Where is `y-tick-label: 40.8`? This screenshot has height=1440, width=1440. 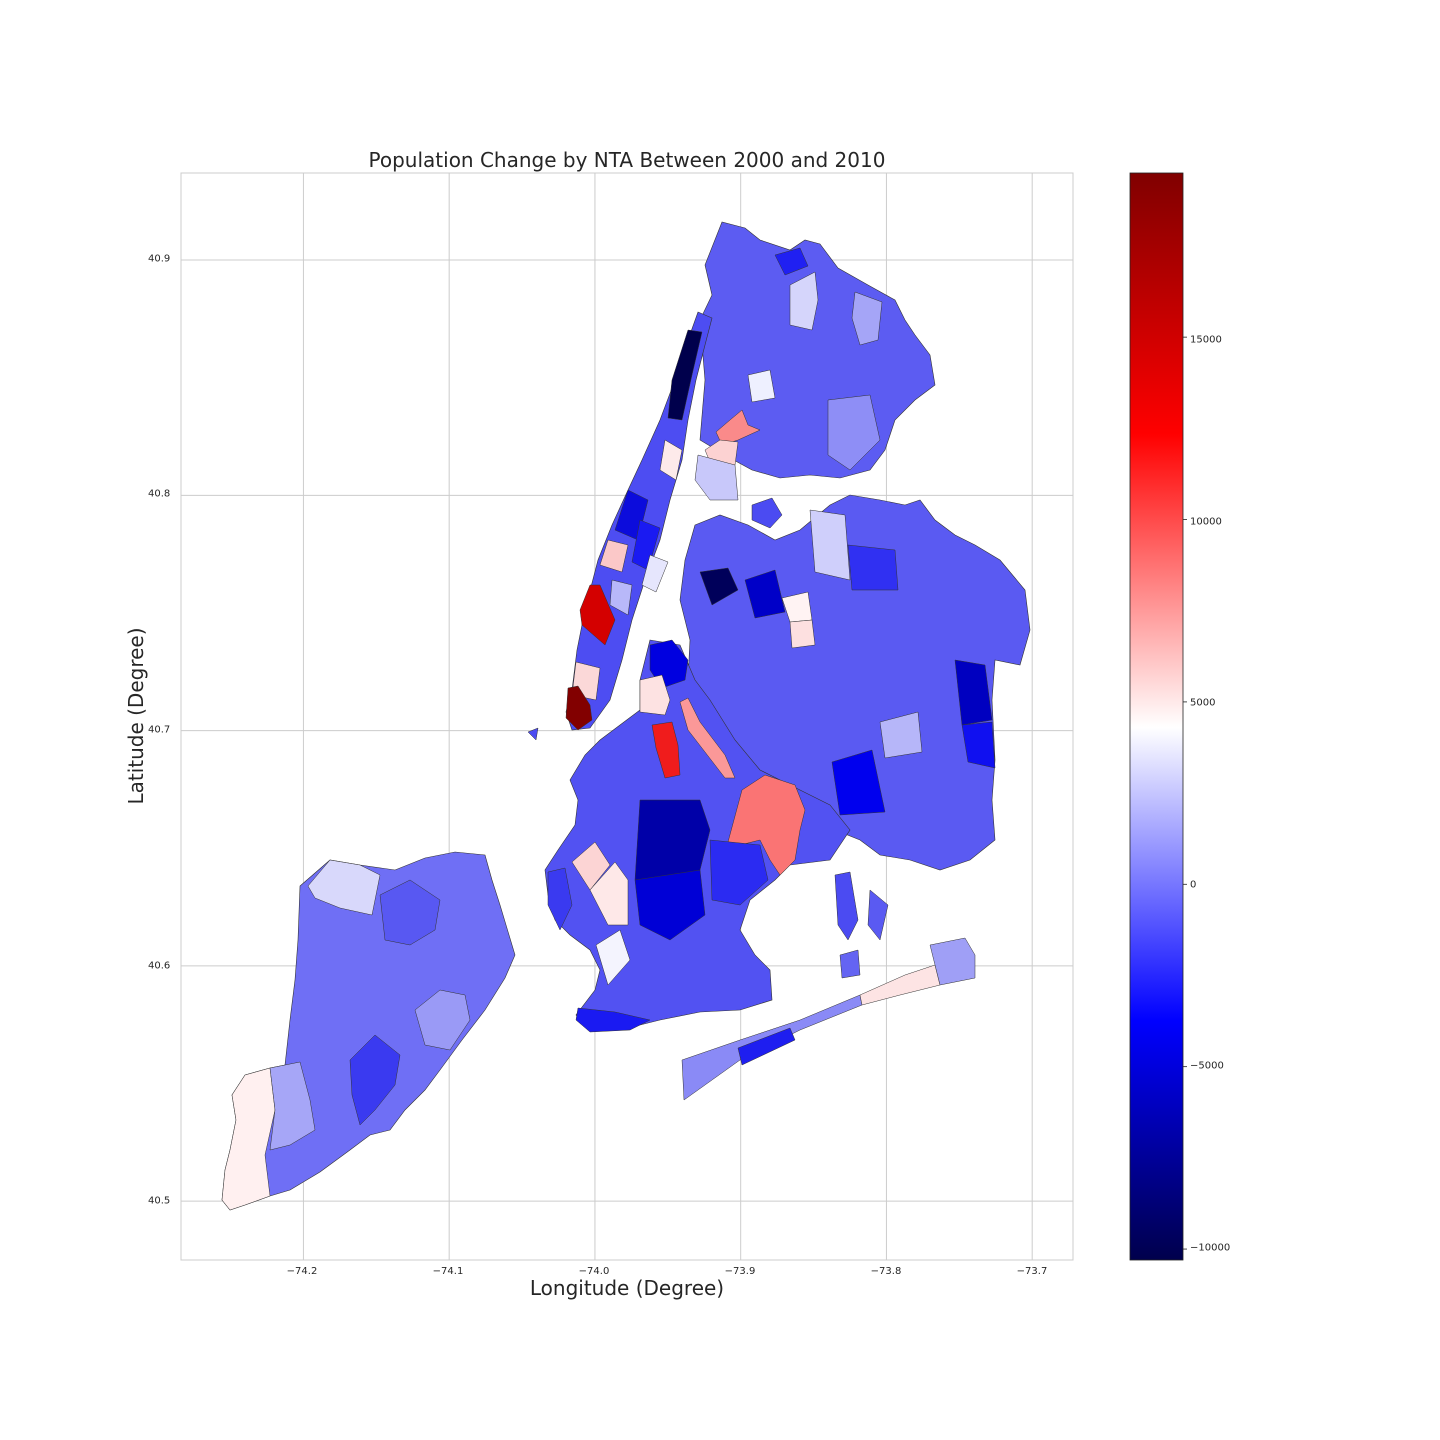
y-tick-label: 40.8 is located at coordinates (159, 494).